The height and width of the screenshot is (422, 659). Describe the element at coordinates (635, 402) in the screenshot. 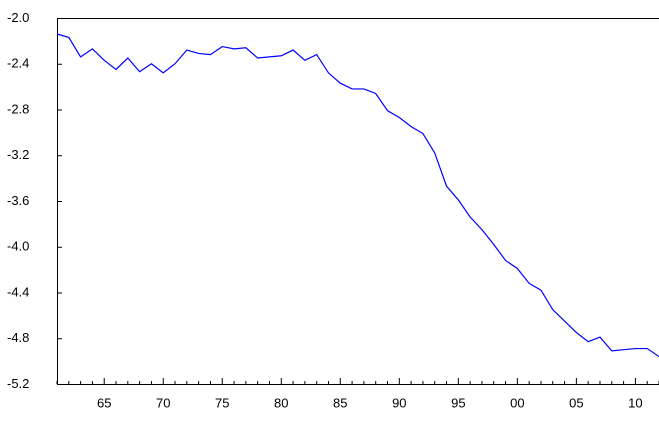

I see `x-tick-label: 10` at that location.